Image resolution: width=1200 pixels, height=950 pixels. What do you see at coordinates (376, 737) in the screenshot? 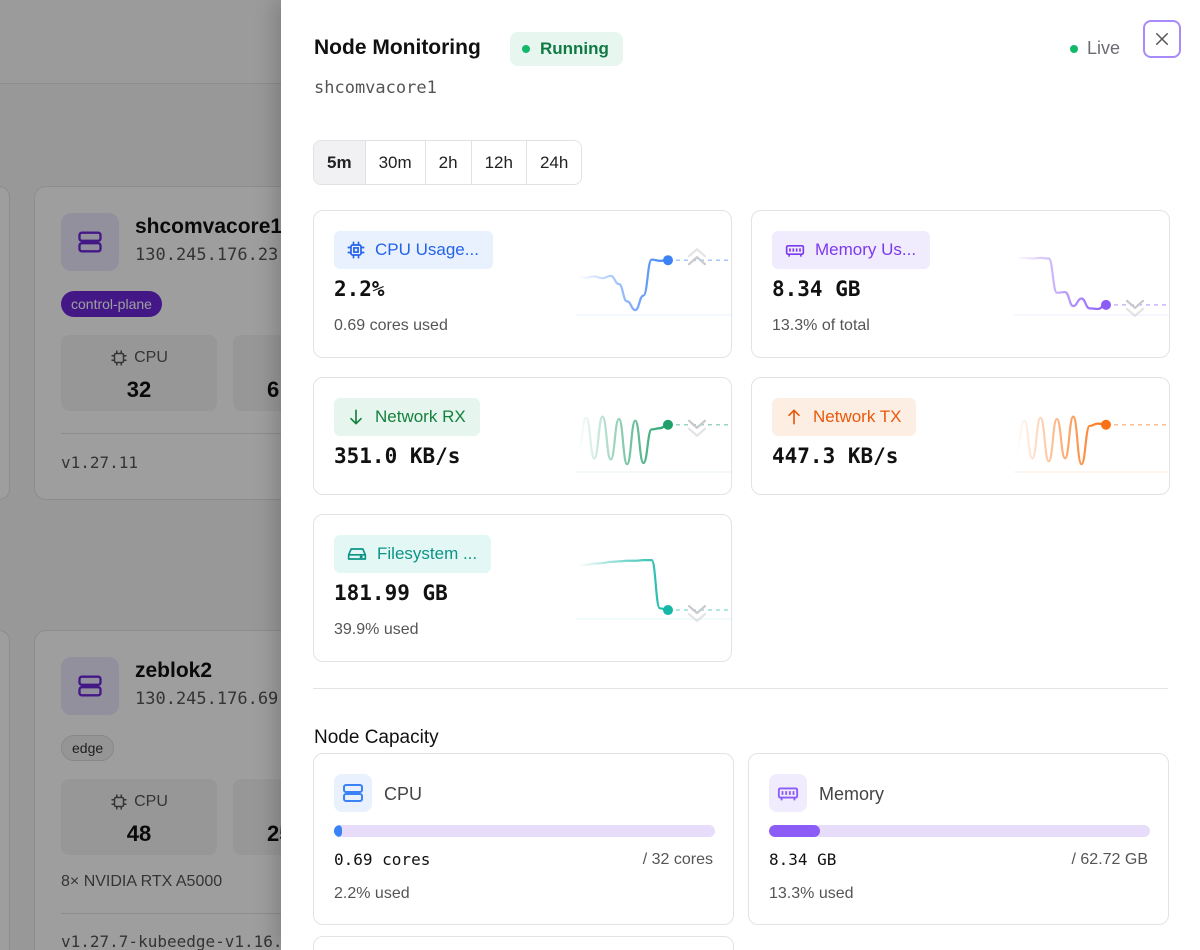
I see `capacity-section-title: Node Capacity` at bounding box center [376, 737].